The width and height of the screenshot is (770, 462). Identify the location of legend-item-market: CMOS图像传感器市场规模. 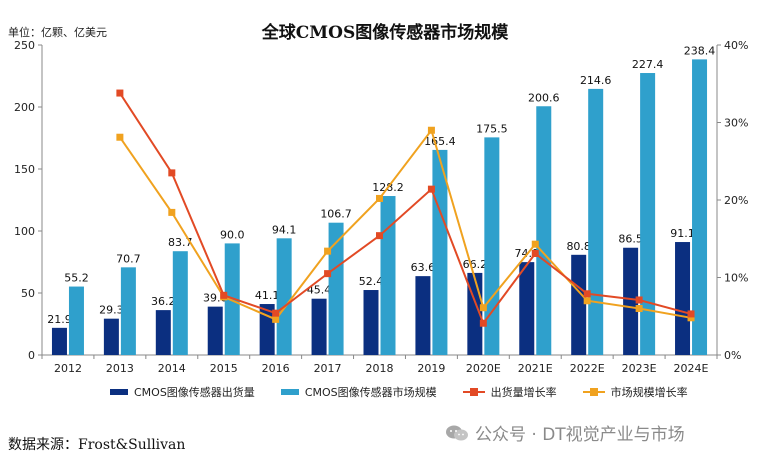
(358, 392).